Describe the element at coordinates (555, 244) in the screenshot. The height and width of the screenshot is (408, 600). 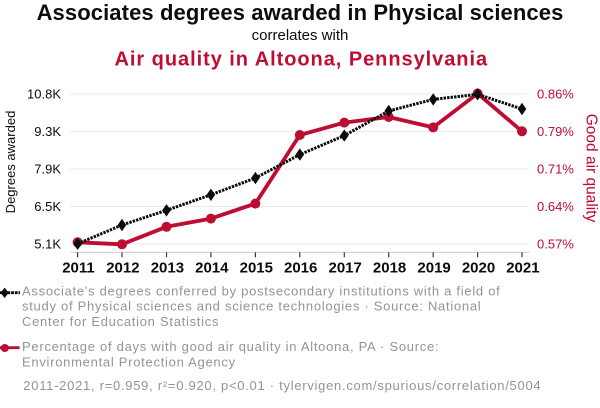
I see `svg-text: 0.57%` at that location.